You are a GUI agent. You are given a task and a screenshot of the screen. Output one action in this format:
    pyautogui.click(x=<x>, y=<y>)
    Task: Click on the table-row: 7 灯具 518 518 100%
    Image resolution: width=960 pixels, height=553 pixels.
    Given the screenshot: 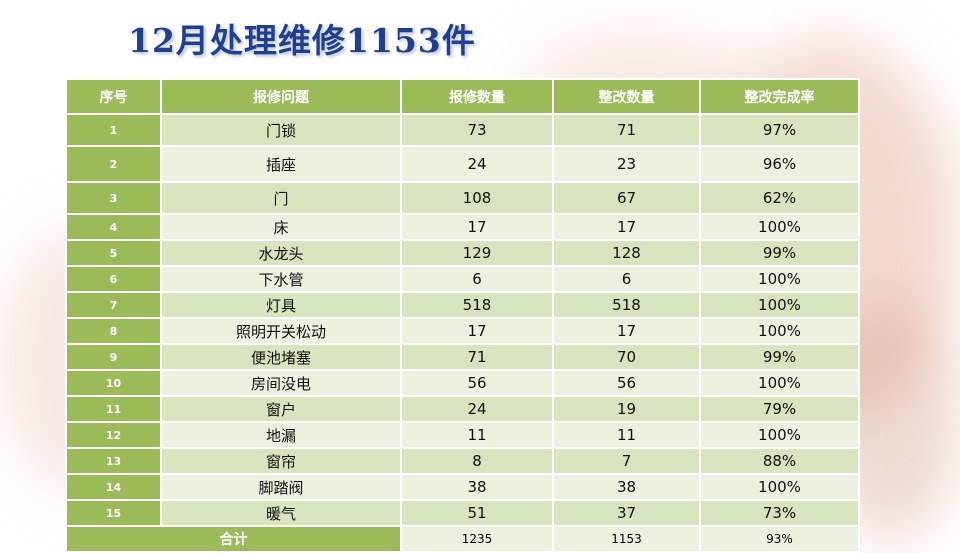 What is the action you would take?
    pyautogui.click(x=462, y=305)
    